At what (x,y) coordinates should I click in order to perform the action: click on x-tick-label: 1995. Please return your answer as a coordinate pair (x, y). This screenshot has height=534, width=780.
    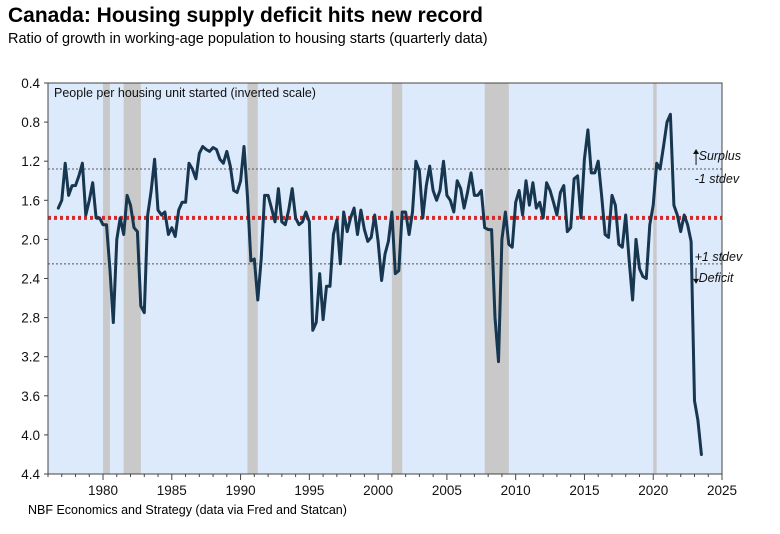
    Looking at the image, I should click on (309, 490).